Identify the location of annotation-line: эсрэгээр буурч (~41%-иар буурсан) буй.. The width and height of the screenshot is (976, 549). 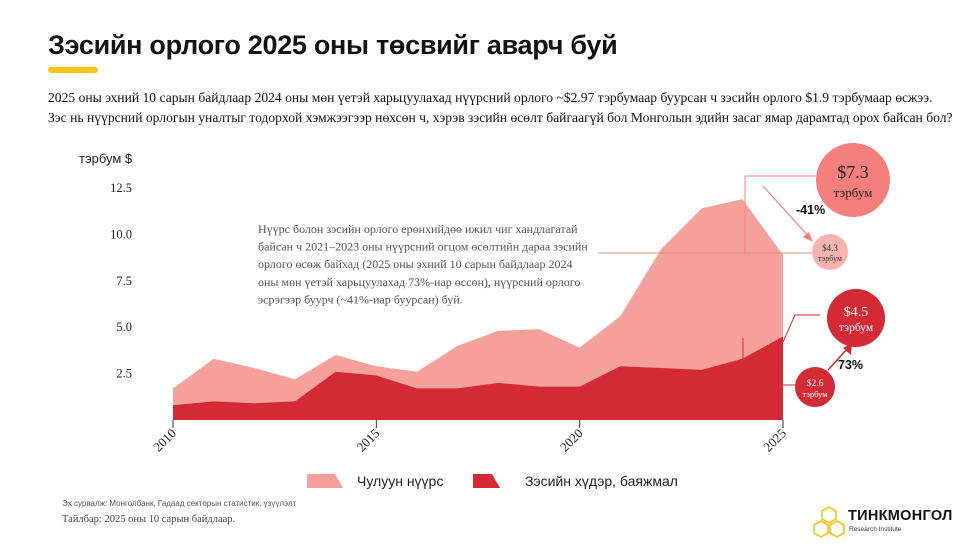
(360, 299).